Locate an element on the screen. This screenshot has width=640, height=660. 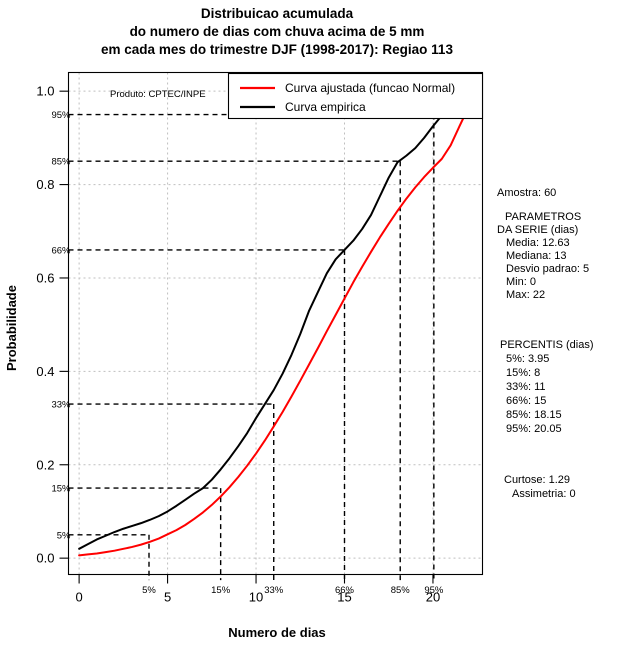
percentile-xlabel-66pct: 66% is located at coordinates (345, 590).